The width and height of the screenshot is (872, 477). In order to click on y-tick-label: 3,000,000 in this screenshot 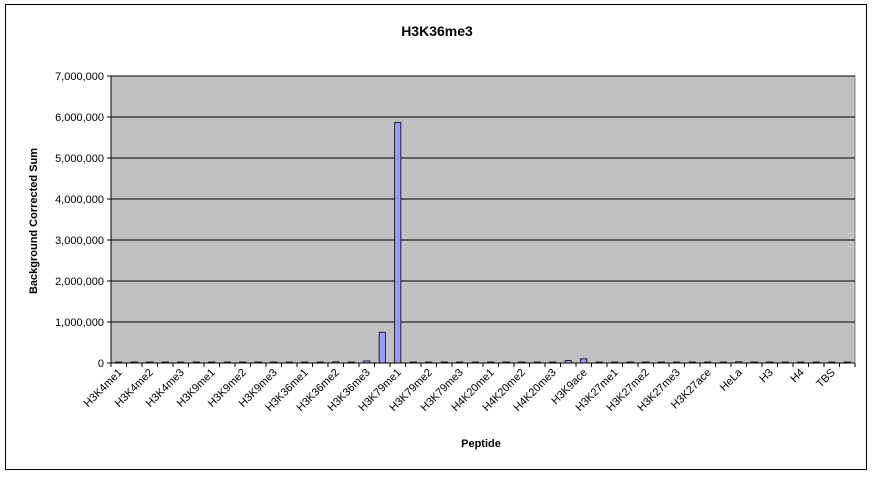, I will do `click(79, 241)`.